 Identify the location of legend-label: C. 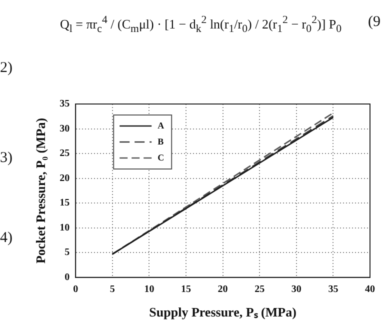
(161, 157).